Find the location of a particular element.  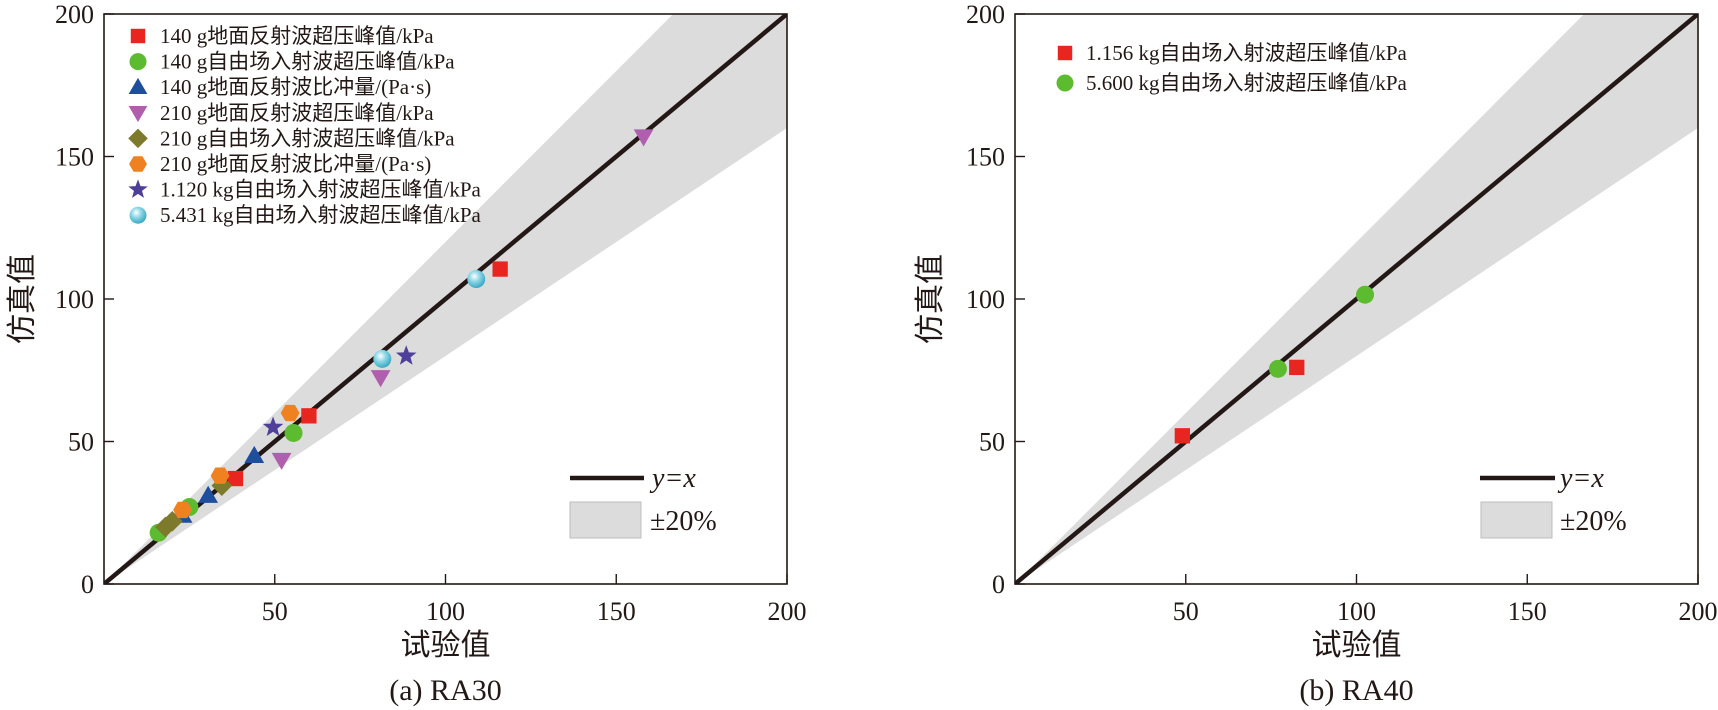

legend-marker-diamond is located at coordinates (138, 138).